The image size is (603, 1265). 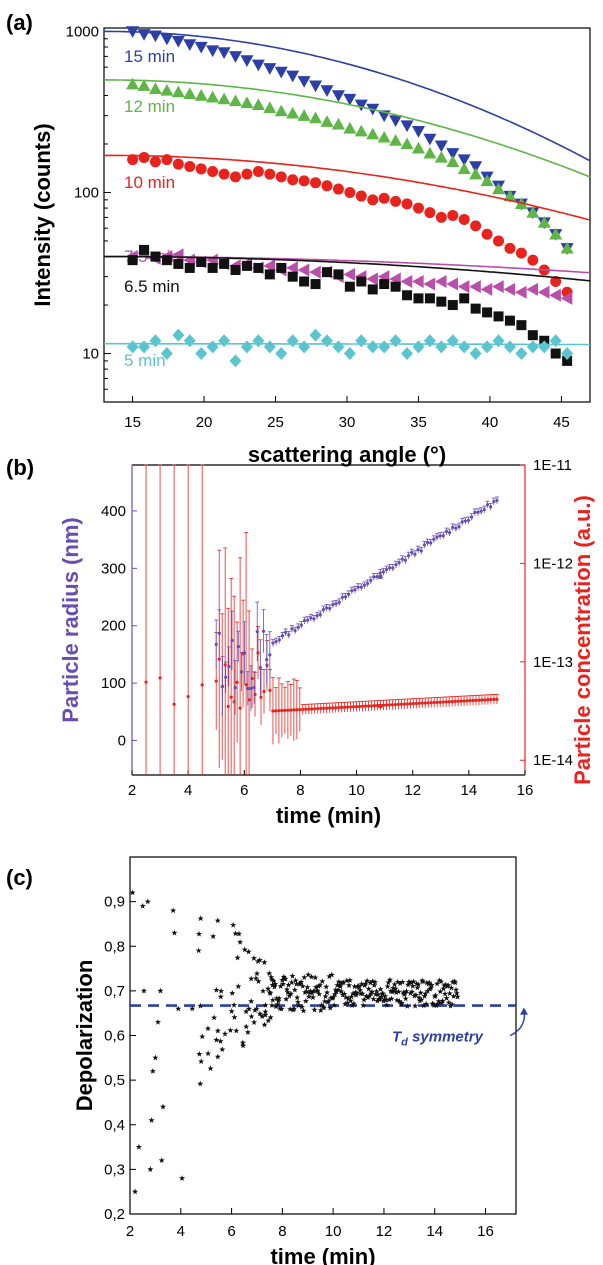 What do you see at coordinates (130, 1231) in the screenshot?
I see `x-tick-label-c: 2` at bounding box center [130, 1231].